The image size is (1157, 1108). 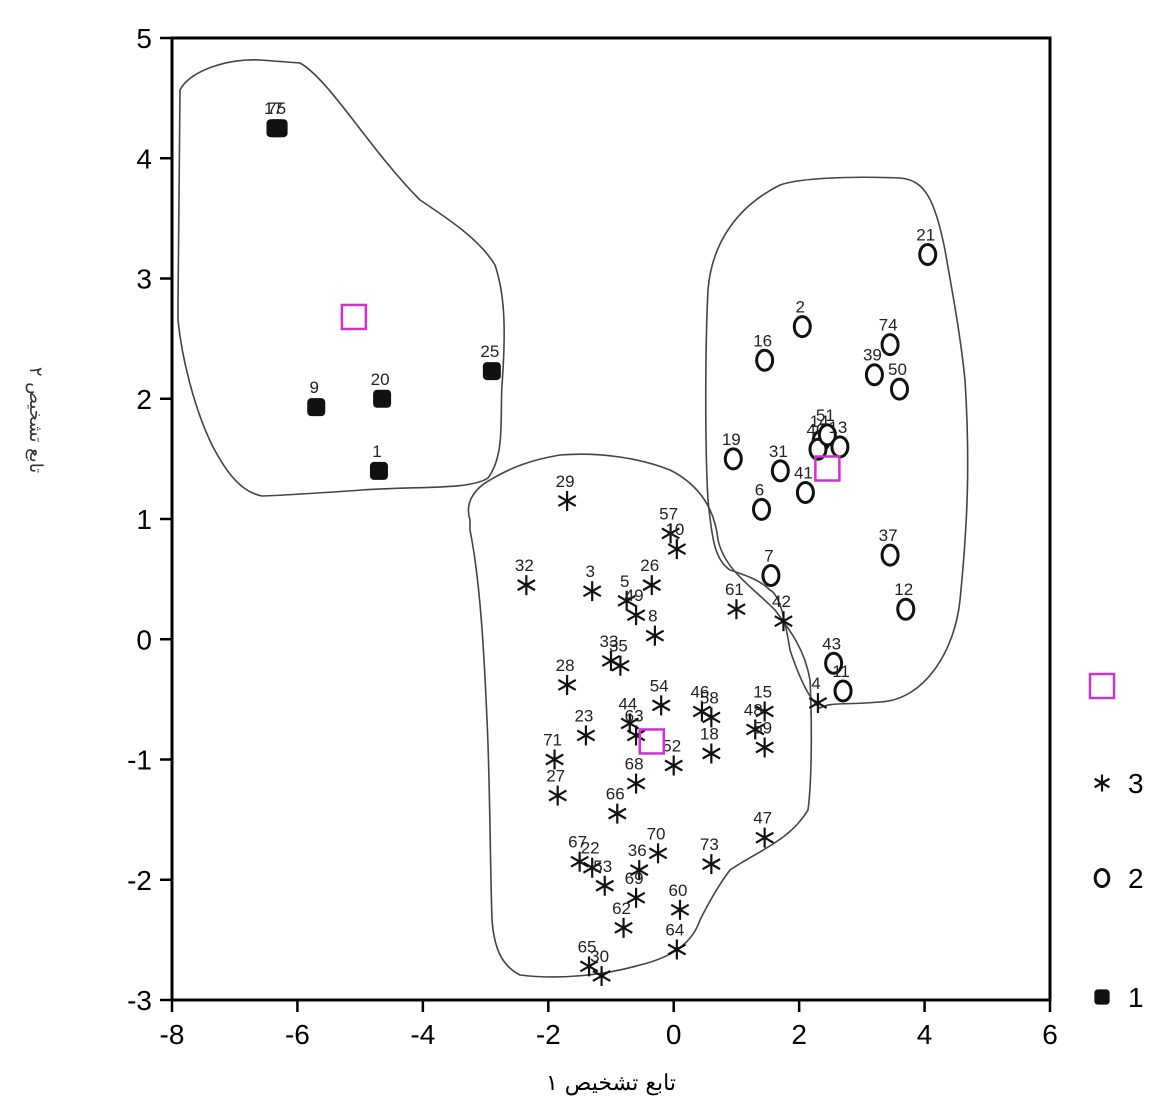 What do you see at coordinates (627, 703) in the screenshot?
I see `point-label: 44` at bounding box center [627, 703].